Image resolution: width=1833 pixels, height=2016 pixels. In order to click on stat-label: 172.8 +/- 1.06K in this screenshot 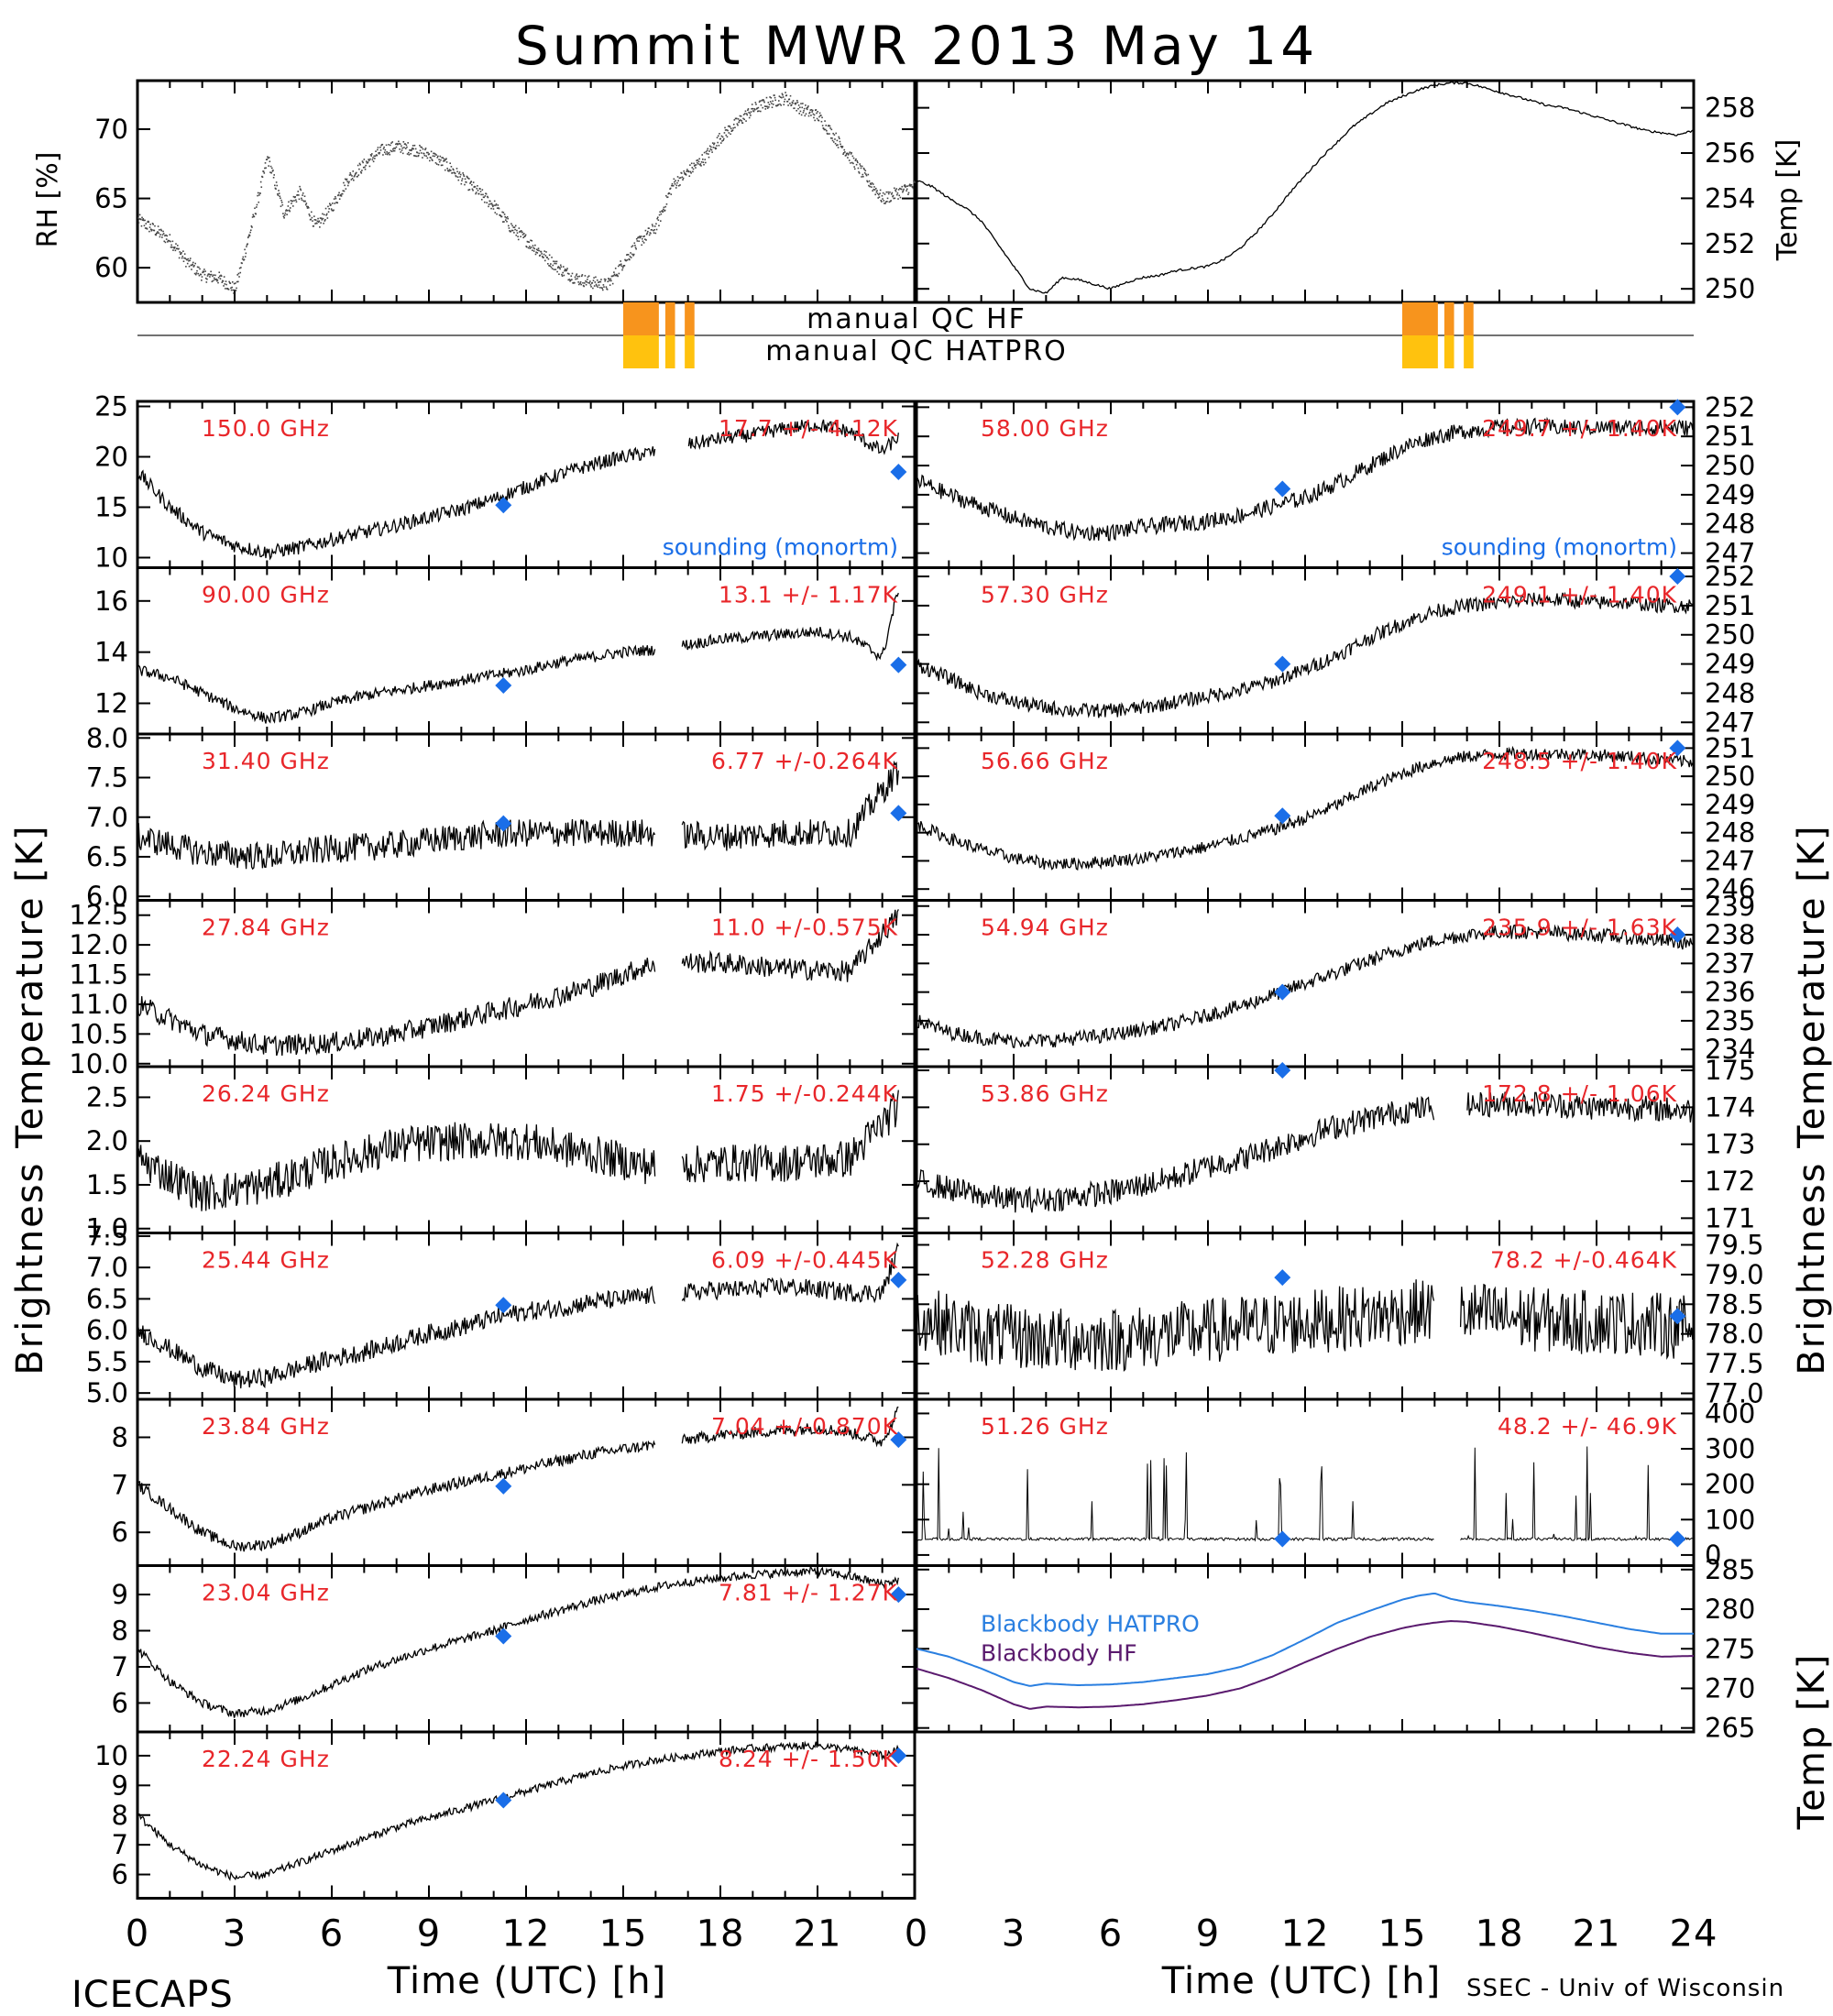, I will do `click(1579, 1093)`.